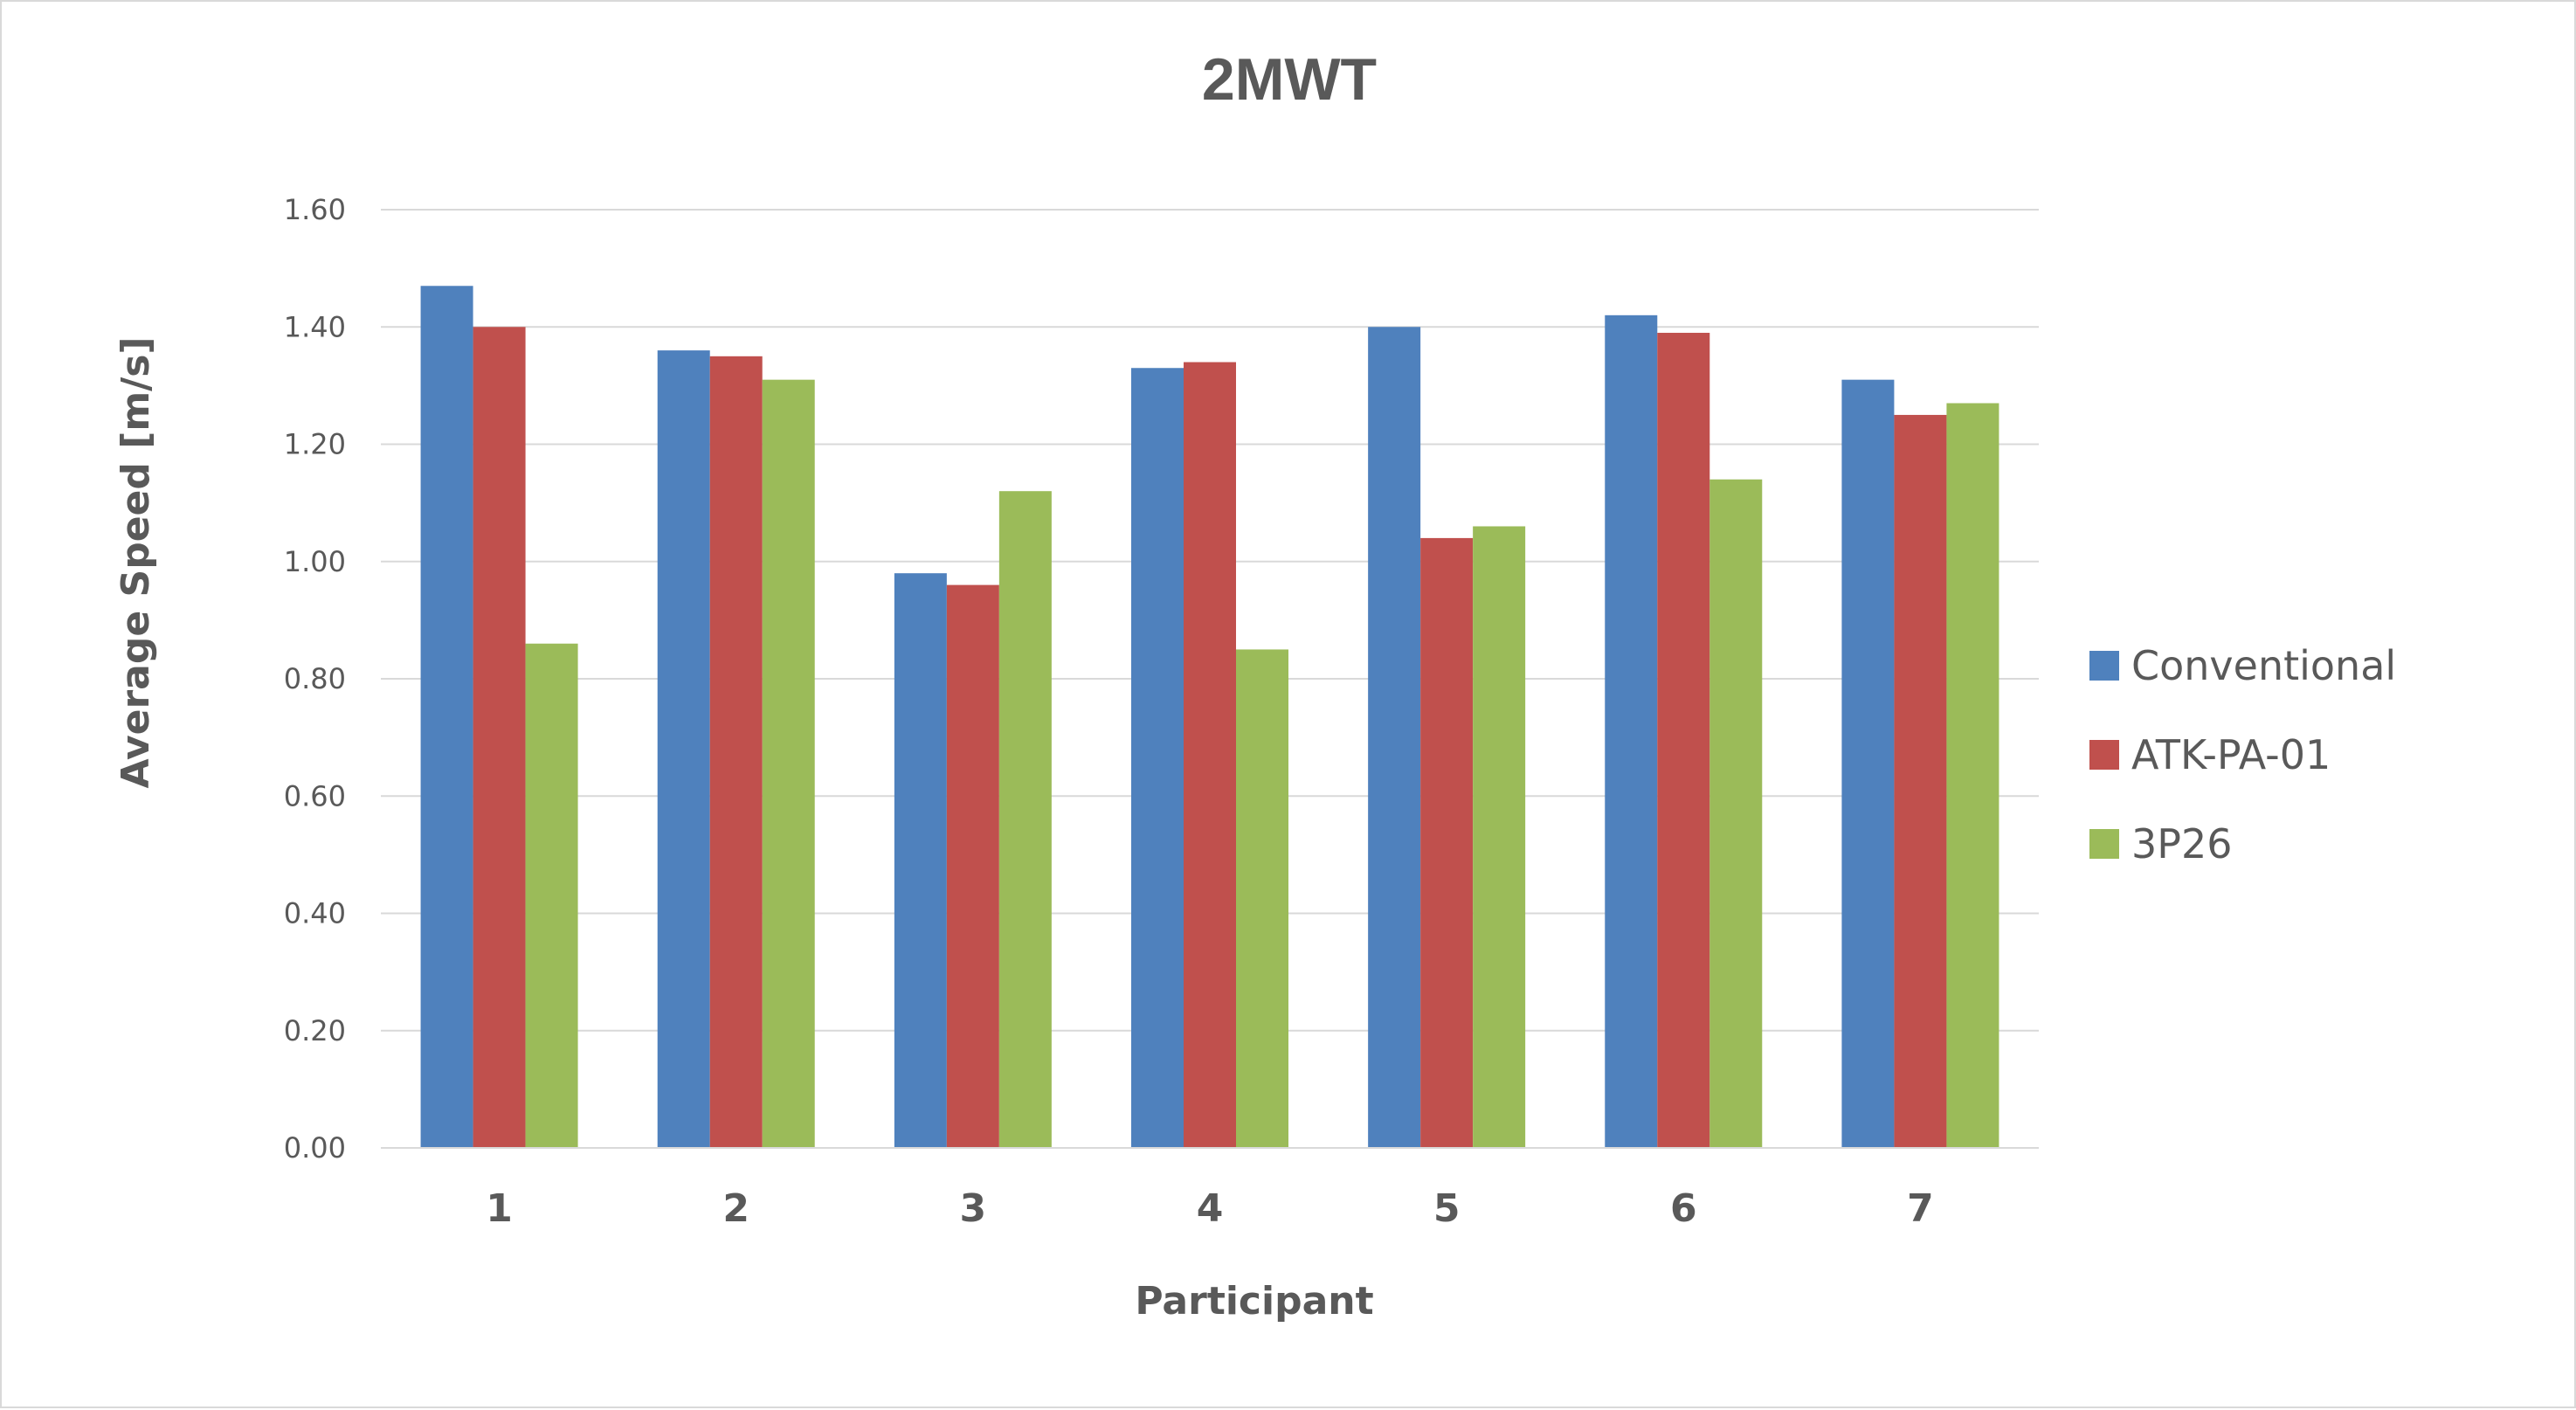 Image resolution: width=2576 pixels, height=1410 pixels. Describe the element at coordinates (1920, 1208) in the screenshot. I see `x-tick-label: 7` at that location.